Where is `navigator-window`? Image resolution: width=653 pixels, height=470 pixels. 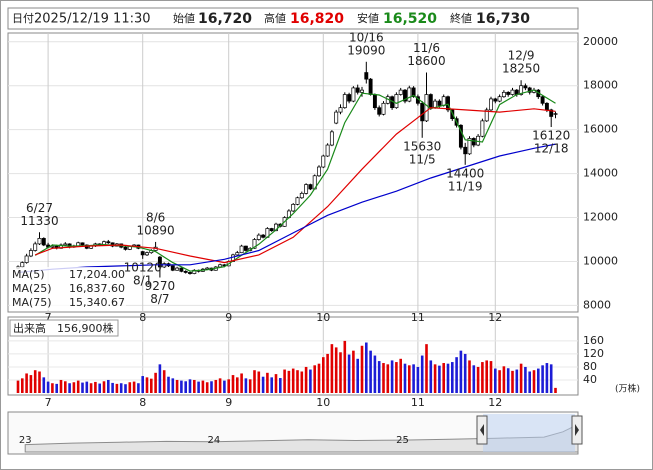 navigator-window is located at coordinates (529, 433).